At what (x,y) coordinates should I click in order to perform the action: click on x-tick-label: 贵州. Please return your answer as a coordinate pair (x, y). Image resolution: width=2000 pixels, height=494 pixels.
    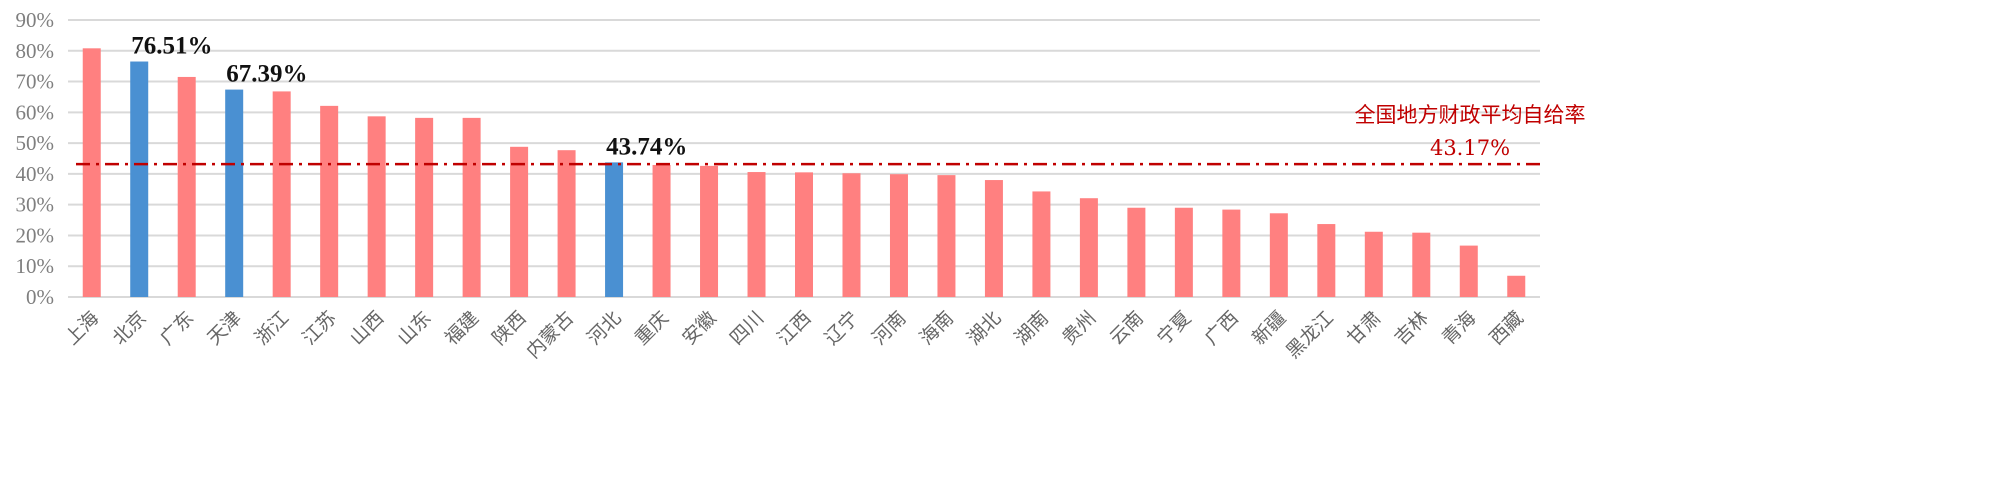
    Looking at the image, I should click on (1079, 328).